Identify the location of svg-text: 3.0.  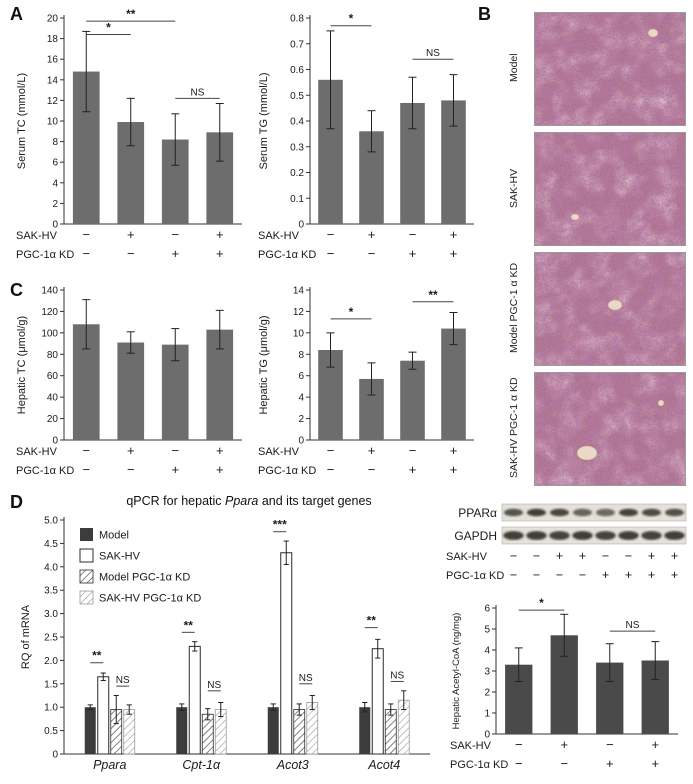
(51, 614).